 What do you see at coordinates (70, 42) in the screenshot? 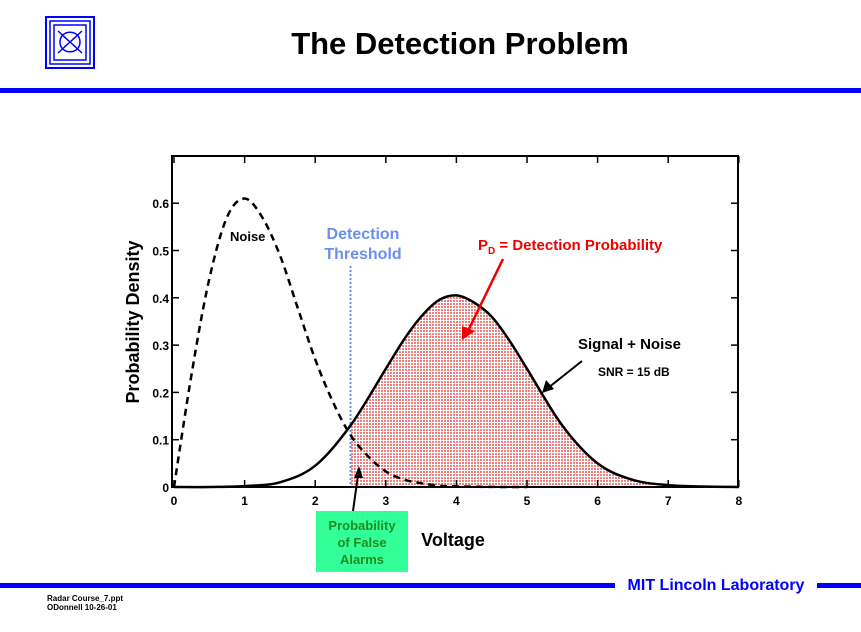
I see `mit-ll-logo-icon` at bounding box center [70, 42].